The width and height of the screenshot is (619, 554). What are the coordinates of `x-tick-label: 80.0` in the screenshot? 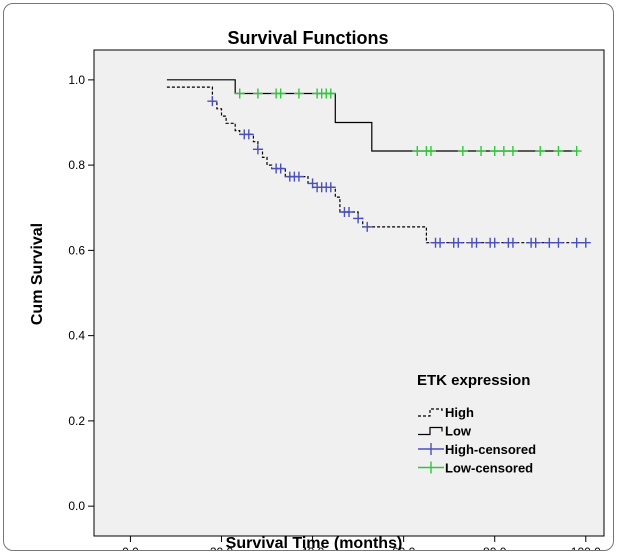 It's located at (495, 548).